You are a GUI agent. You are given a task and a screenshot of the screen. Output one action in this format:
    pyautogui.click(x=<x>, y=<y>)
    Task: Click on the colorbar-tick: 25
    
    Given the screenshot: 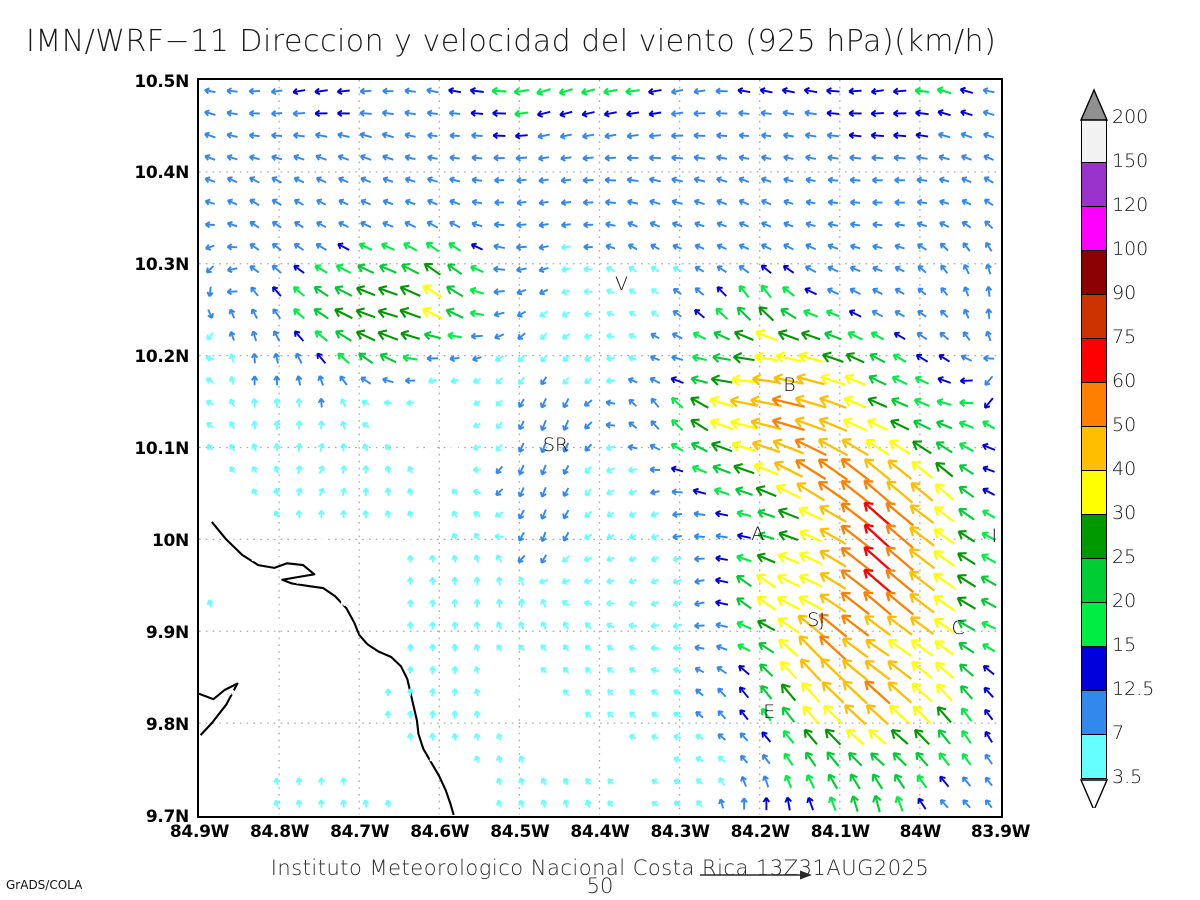 What is the action you would take?
    pyautogui.click(x=1124, y=557)
    